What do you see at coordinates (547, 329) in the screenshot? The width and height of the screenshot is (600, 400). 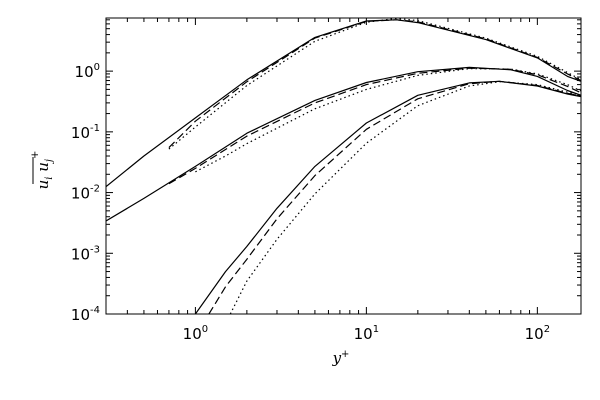 I see `x-tick-exp: 2` at bounding box center [547, 329].